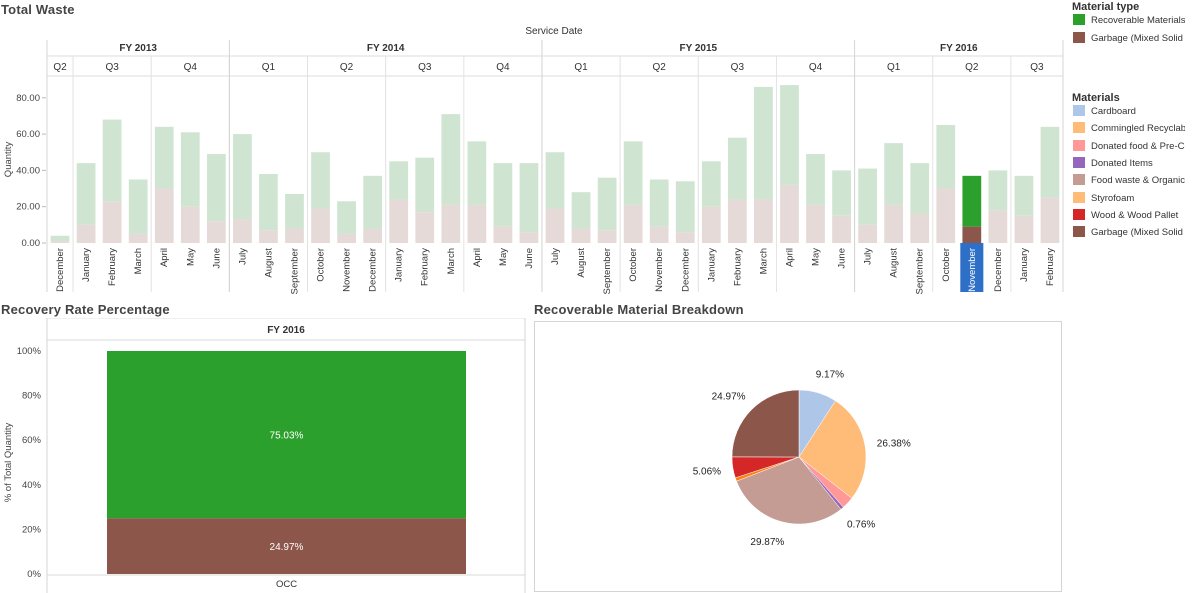  What do you see at coordinates (1129, 181) in the screenshot?
I see `legend-item: Food waste & Organics` at bounding box center [1129, 181].